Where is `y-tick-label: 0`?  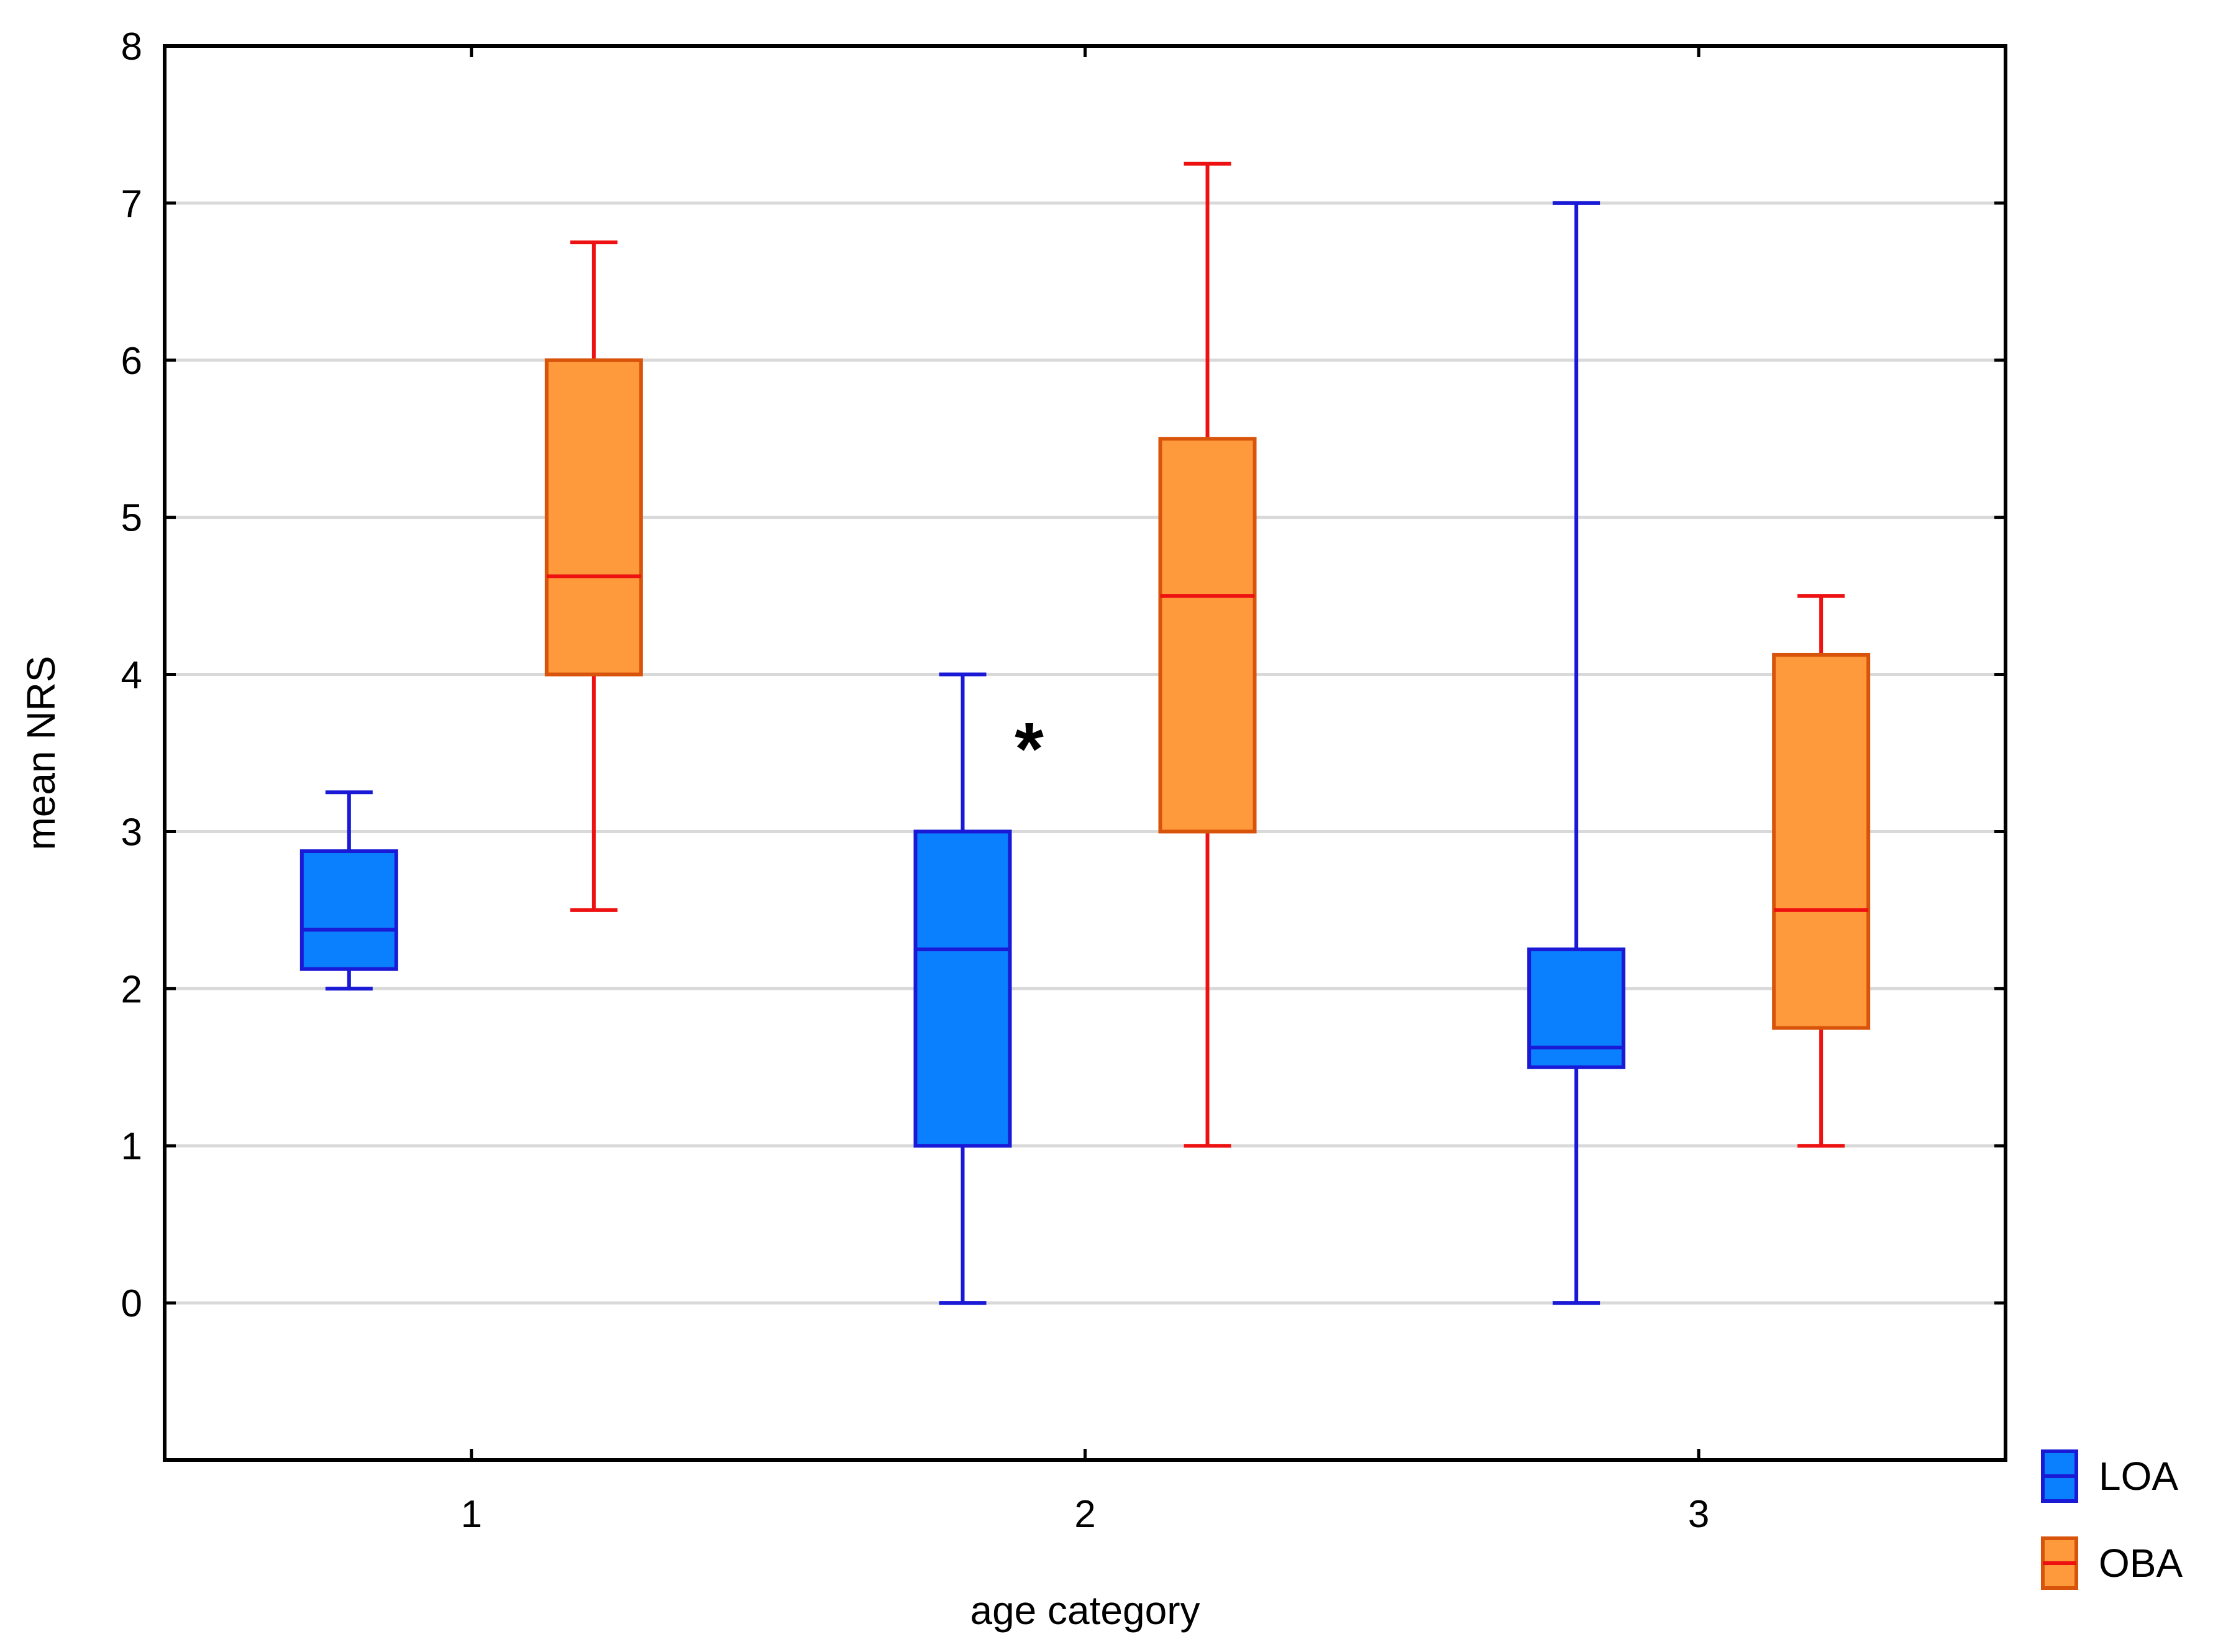
y-tick-label: 0 is located at coordinates (131, 1304).